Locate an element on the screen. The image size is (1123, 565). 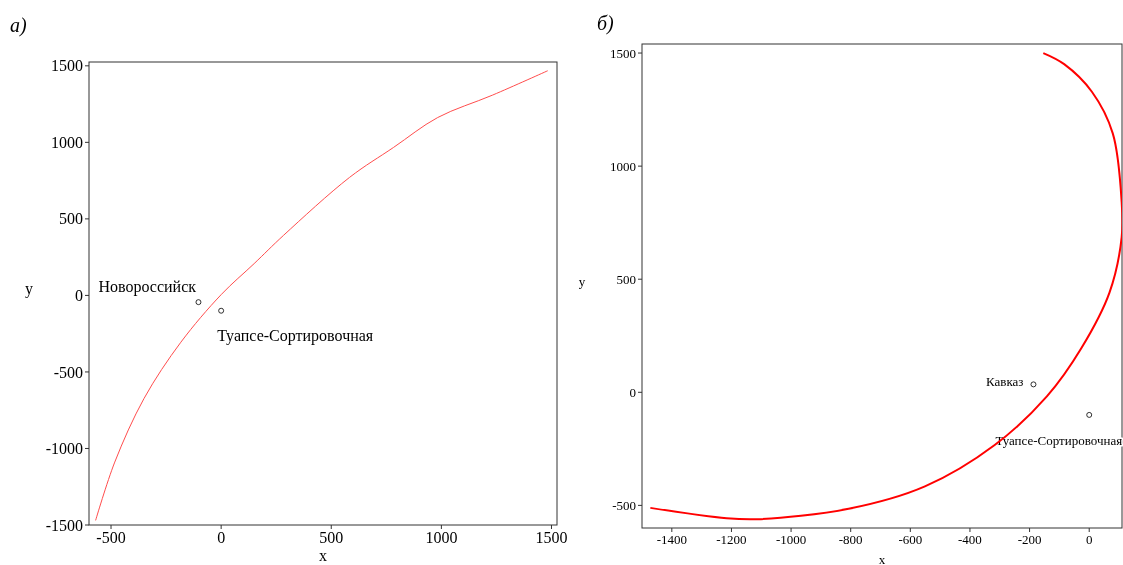
x-tick-label: -1400 is located at coordinates (671, 539).